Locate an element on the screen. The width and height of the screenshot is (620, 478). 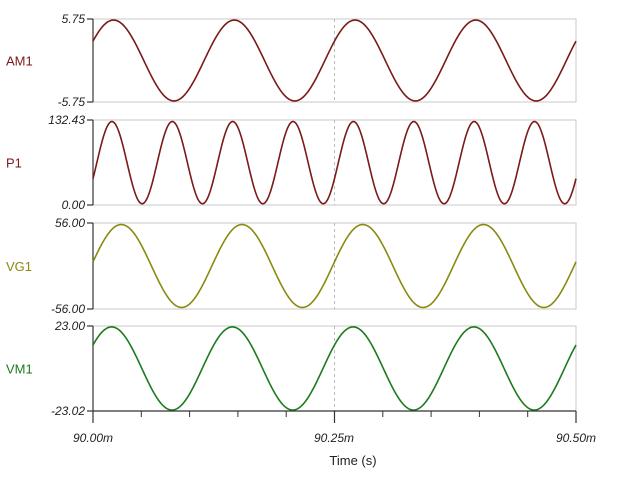
y-bottom-label: 0.00 is located at coordinates (74, 205).